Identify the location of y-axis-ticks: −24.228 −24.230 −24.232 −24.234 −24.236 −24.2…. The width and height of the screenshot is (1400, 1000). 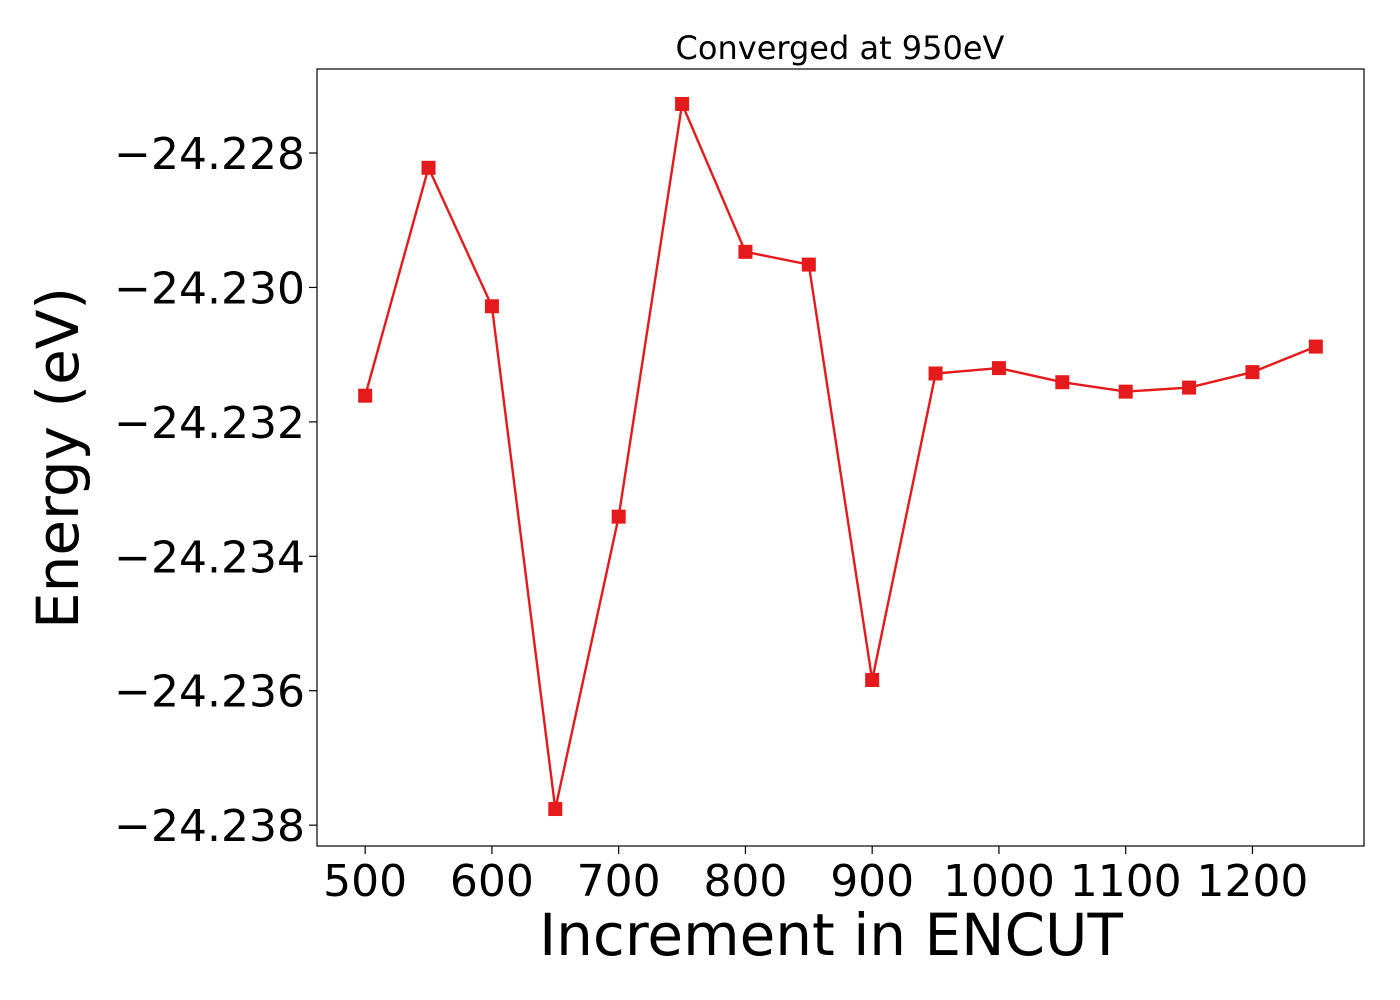
(215, 490).